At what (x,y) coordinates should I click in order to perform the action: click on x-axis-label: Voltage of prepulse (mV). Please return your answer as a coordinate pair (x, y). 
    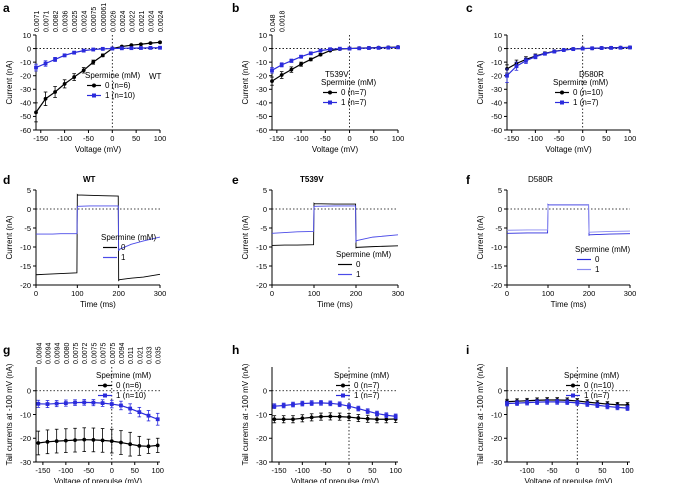
    Looking at the image, I should click on (568, 480).